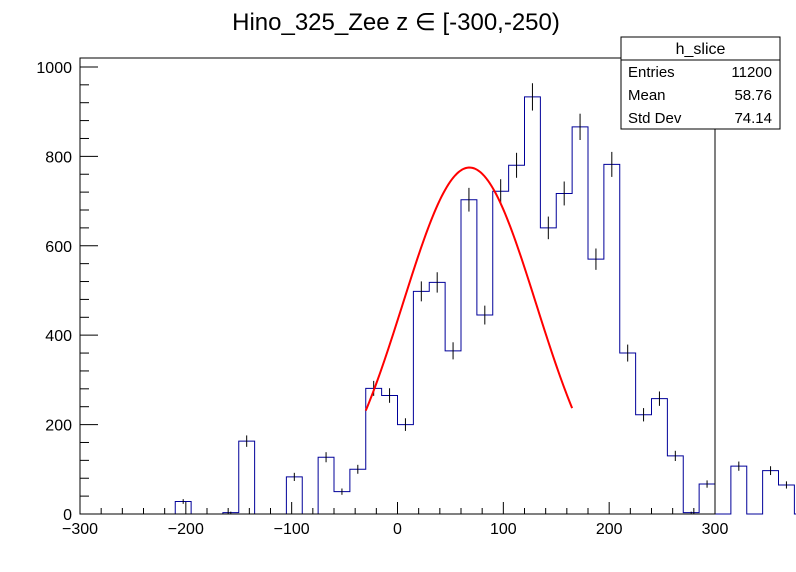 The width and height of the screenshot is (796, 572). I want to click on x-tick-label: −200, so click(186, 529).